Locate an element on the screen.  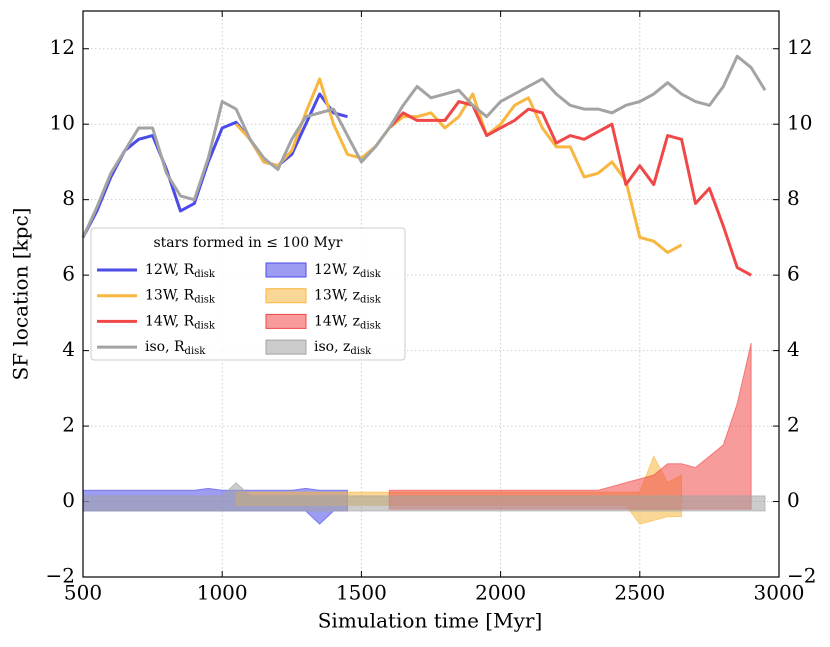
x-tick-label: 500 is located at coordinates (83, 593).